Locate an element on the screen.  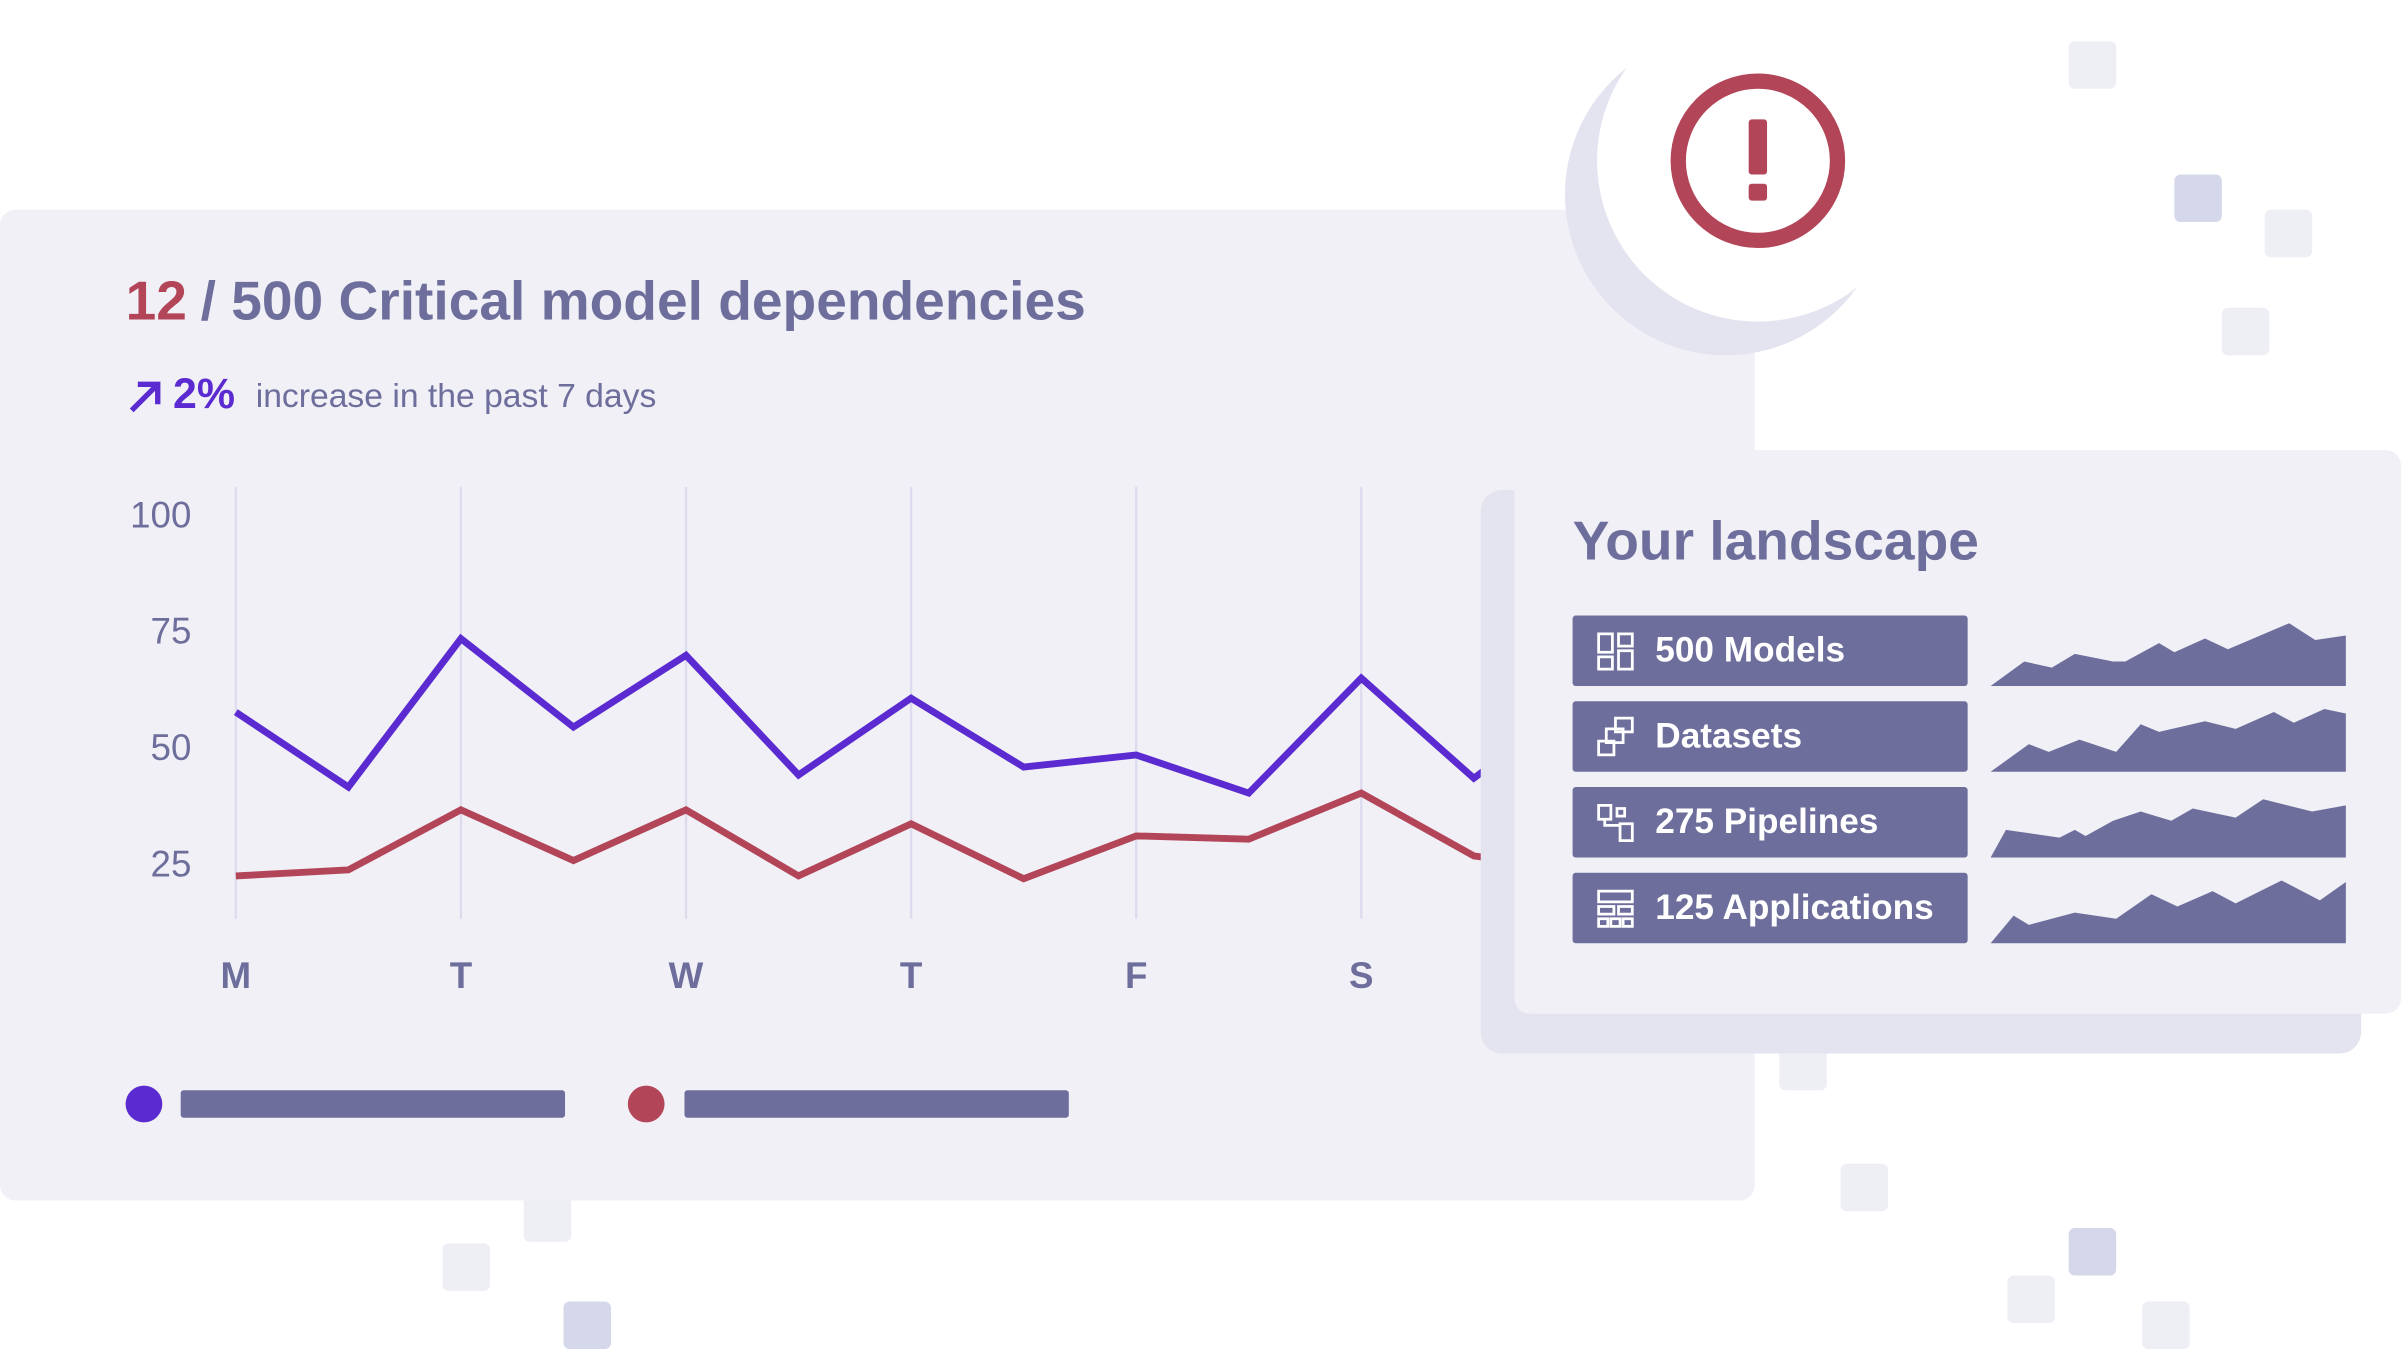
x-tick-label: F is located at coordinates (1136, 975).